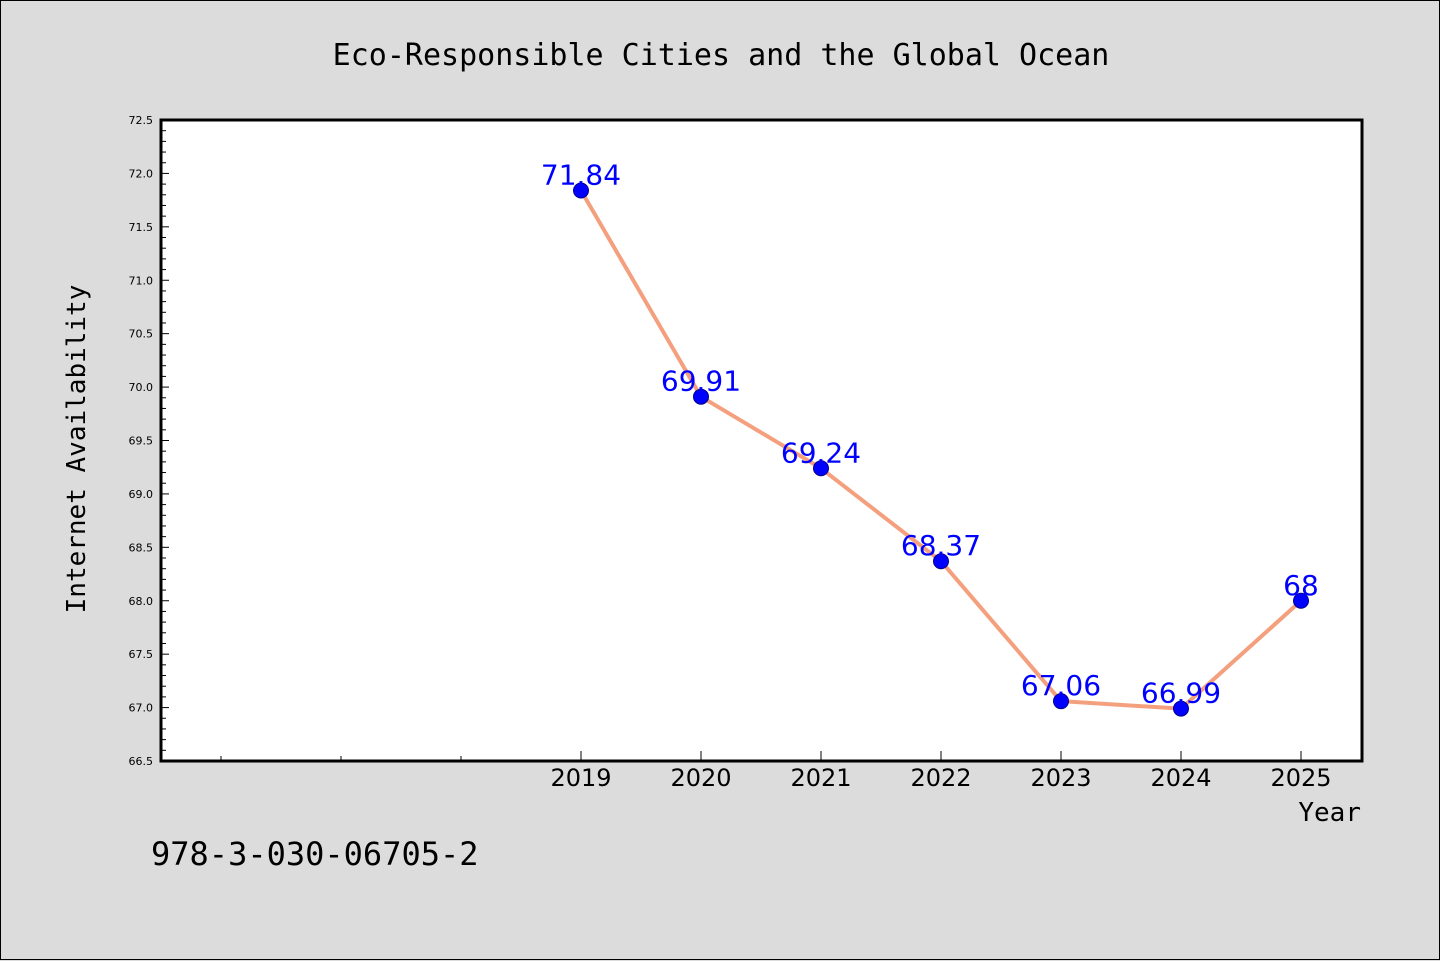 The image size is (1440, 961). What do you see at coordinates (581, 175) in the screenshot?
I see `data-label: 71.84` at bounding box center [581, 175].